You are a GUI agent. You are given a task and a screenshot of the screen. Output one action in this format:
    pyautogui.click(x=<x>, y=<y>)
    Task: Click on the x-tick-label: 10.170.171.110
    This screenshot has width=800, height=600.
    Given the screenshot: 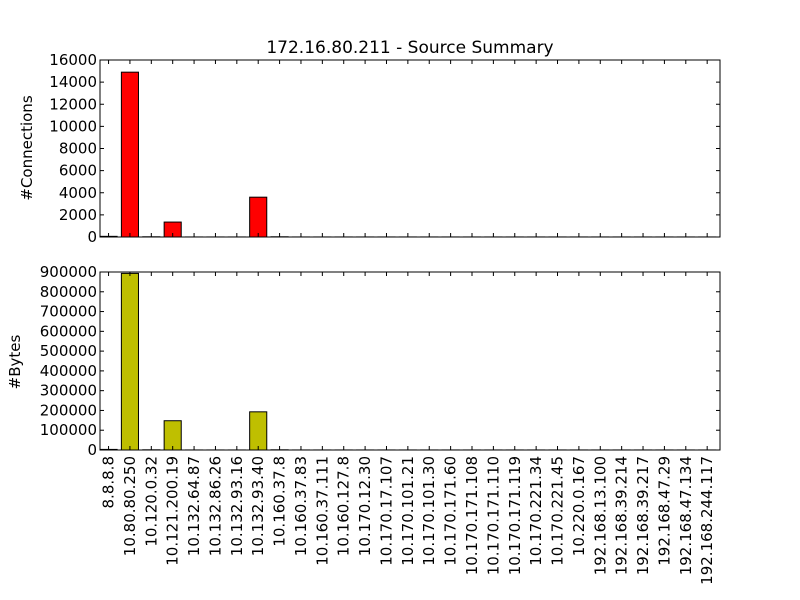 What is the action you would take?
    pyautogui.click(x=493, y=515)
    